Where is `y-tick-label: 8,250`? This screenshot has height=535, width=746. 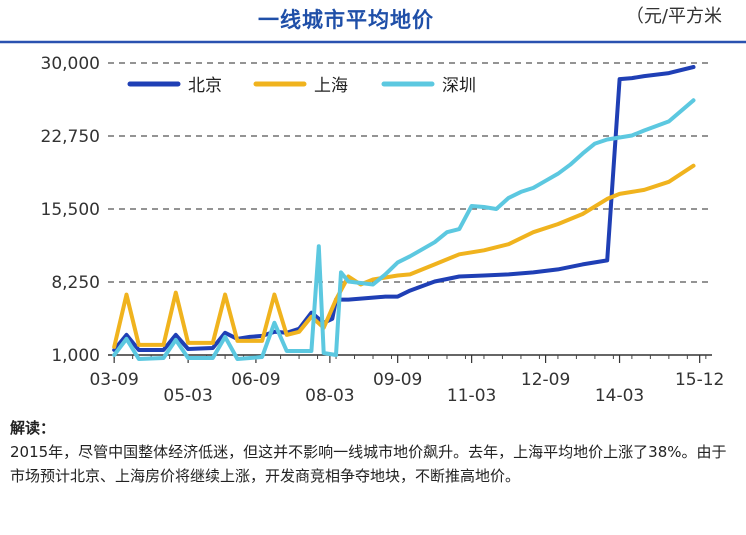 y-tick-label: 8,250 is located at coordinates (75, 283).